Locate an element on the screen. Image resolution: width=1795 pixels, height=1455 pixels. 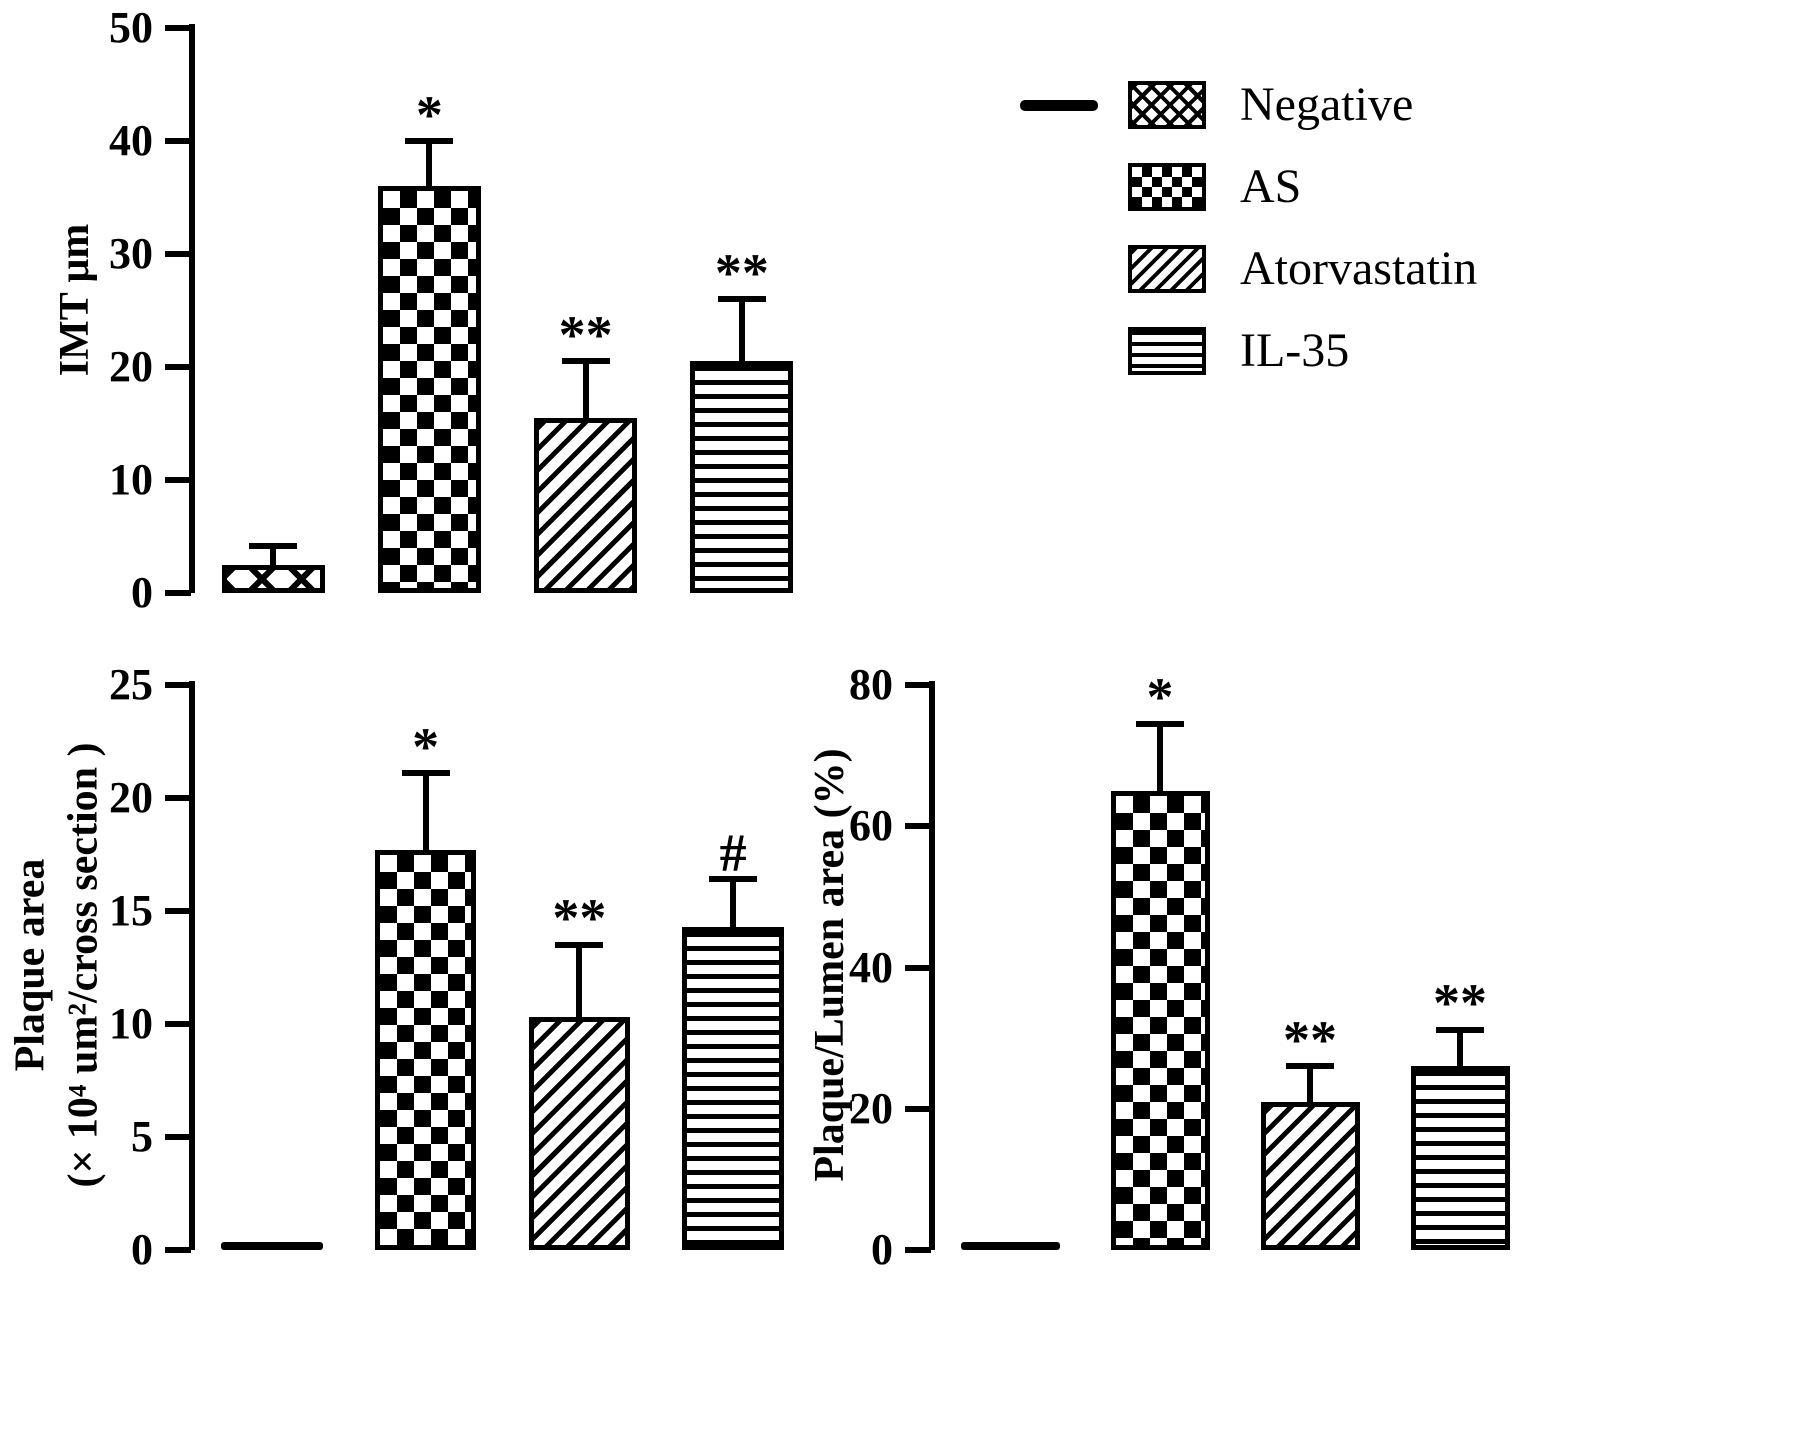
y-tick-label: 25 is located at coordinates (131, 684).